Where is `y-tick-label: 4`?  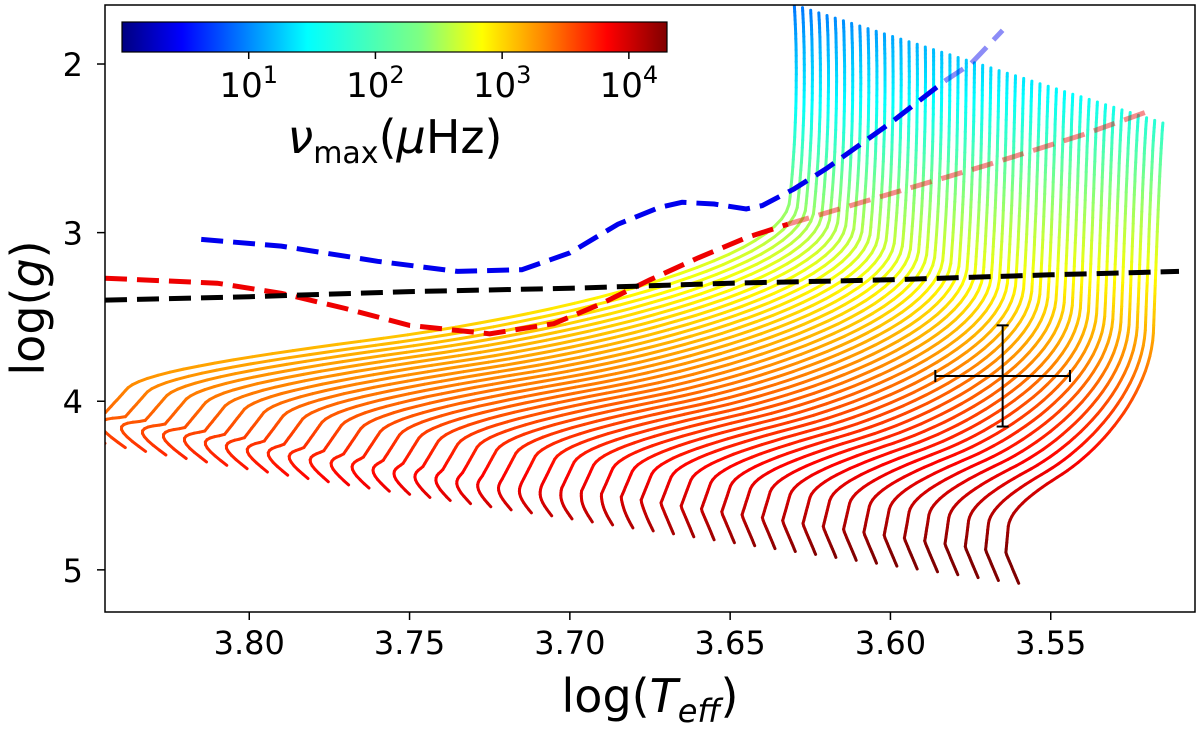
y-tick-label: 4 is located at coordinates (73, 402).